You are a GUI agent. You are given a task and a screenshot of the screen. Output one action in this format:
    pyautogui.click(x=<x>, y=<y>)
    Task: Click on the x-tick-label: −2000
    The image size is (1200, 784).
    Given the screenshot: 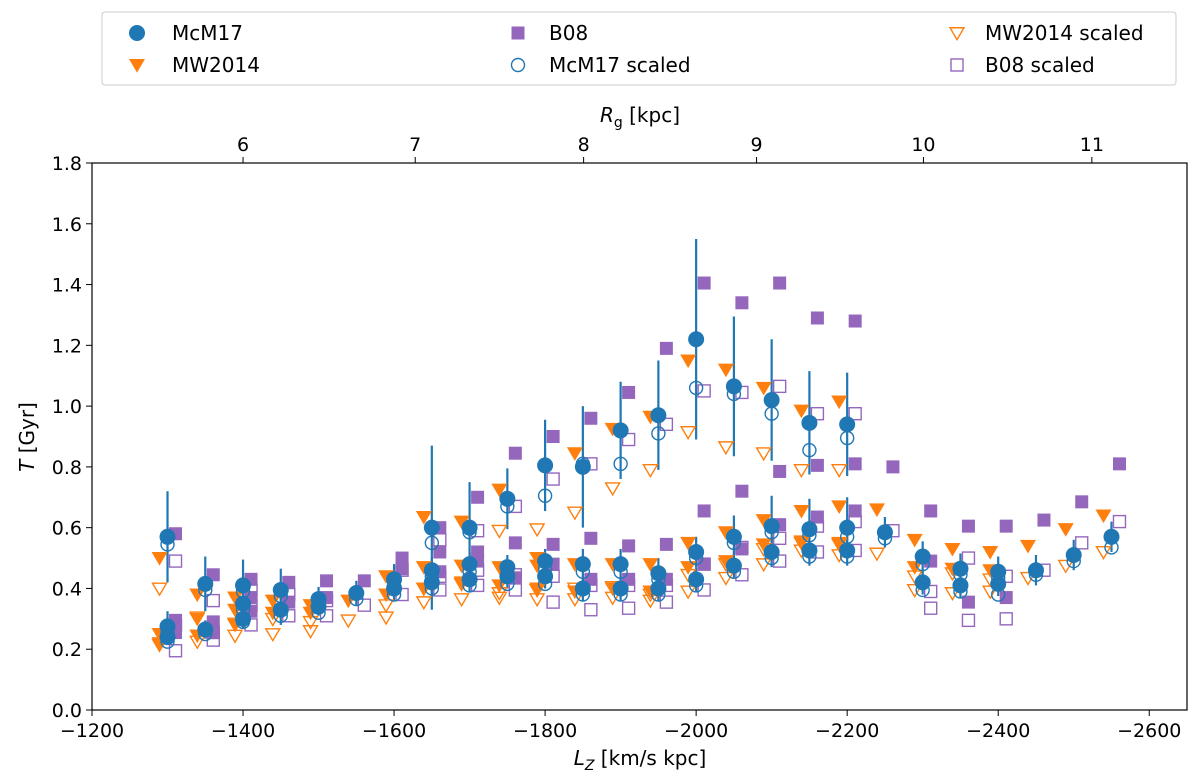 What is the action you would take?
    pyautogui.click(x=696, y=731)
    